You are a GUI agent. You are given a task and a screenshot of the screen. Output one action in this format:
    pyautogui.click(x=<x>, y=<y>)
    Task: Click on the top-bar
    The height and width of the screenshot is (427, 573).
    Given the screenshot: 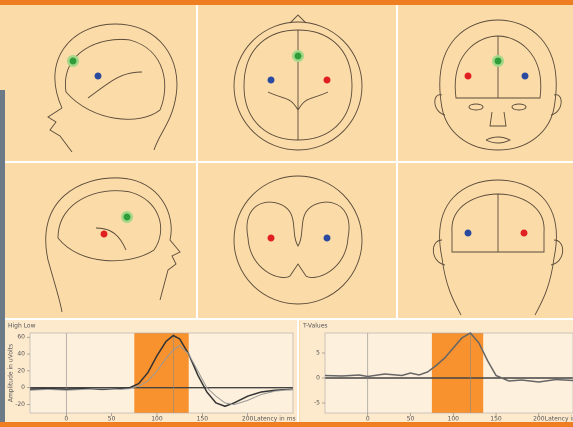 What is the action you would take?
    pyautogui.click(x=286, y=2)
    